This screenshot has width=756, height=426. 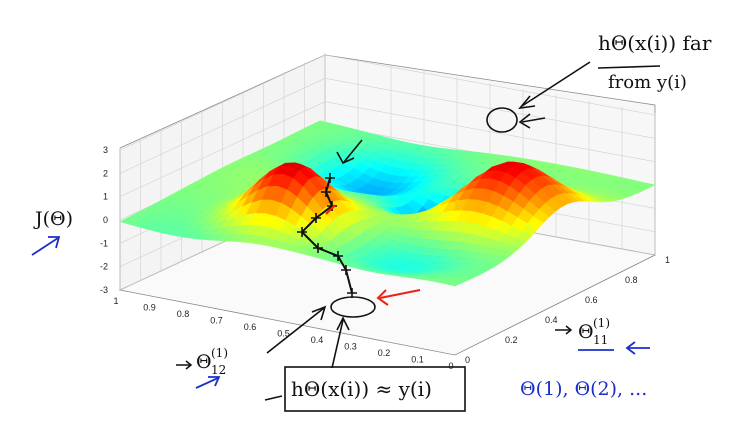 What do you see at coordinates (453, 284) in the screenshot?
I see `surface-patch` at bounding box center [453, 284].